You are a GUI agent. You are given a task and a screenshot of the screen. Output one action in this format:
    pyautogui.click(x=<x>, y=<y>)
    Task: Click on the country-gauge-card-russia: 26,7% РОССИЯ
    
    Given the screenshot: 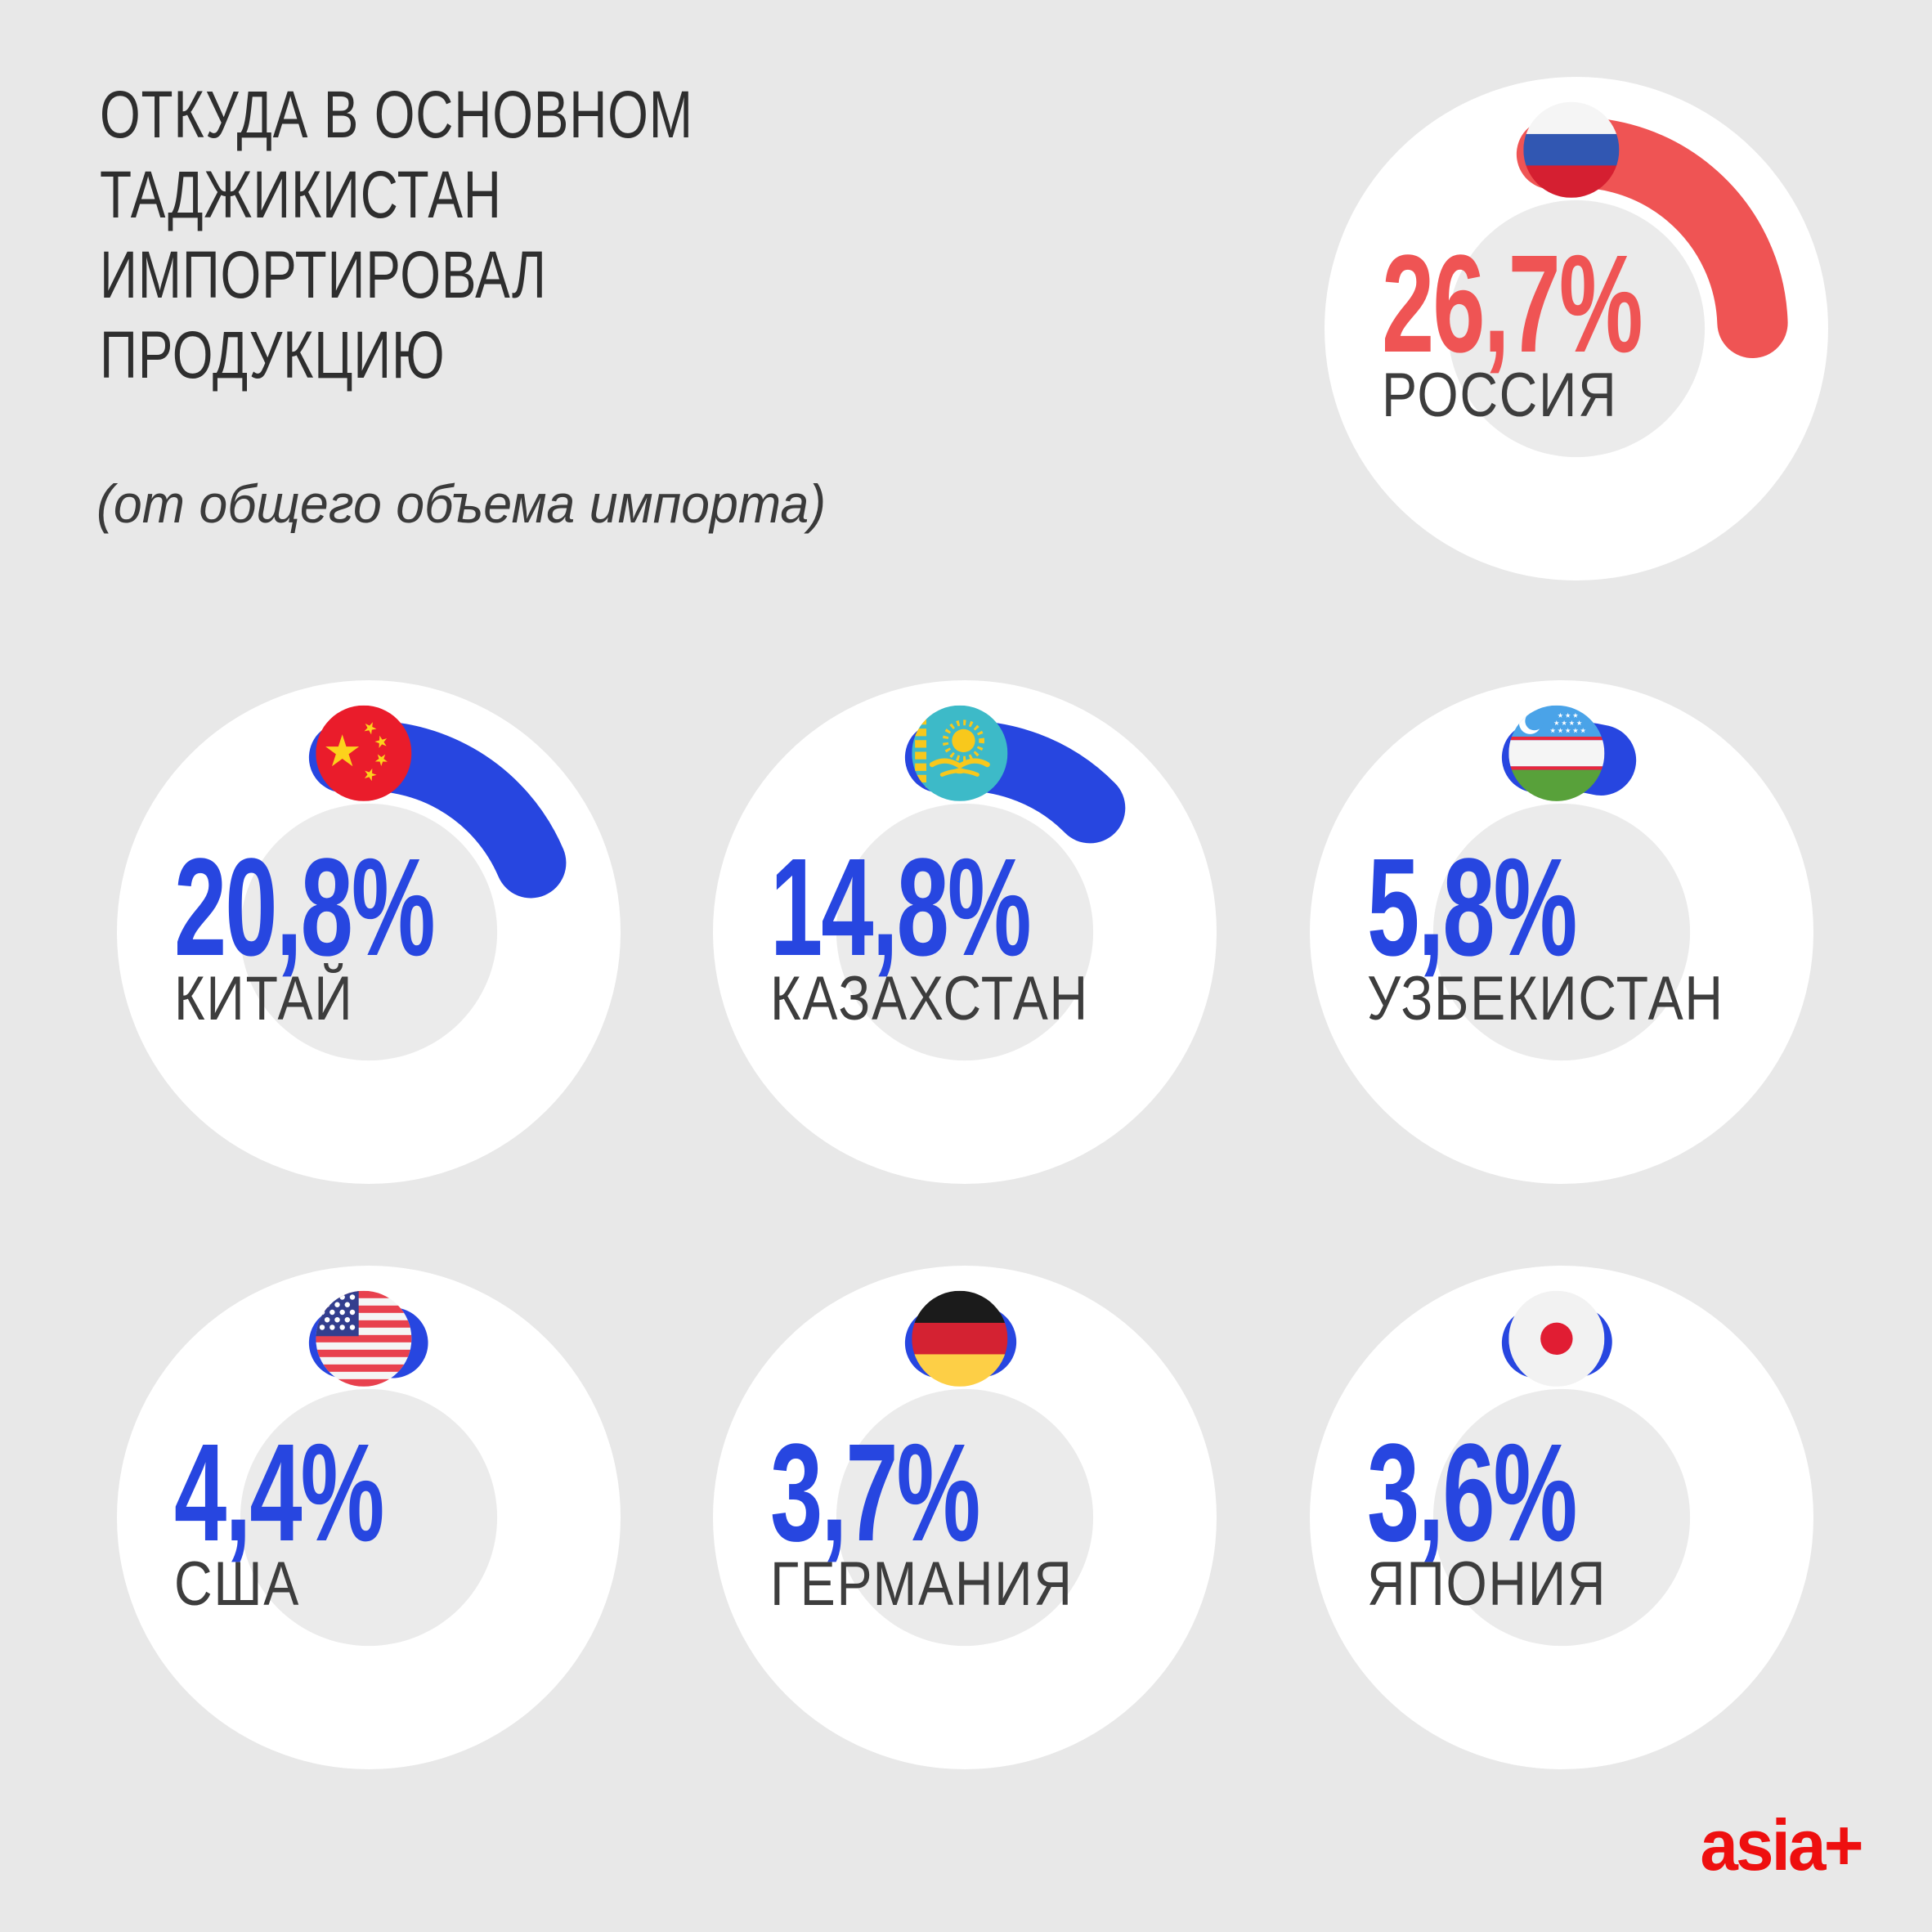 What is the action you would take?
    pyautogui.click(x=1576, y=328)
    